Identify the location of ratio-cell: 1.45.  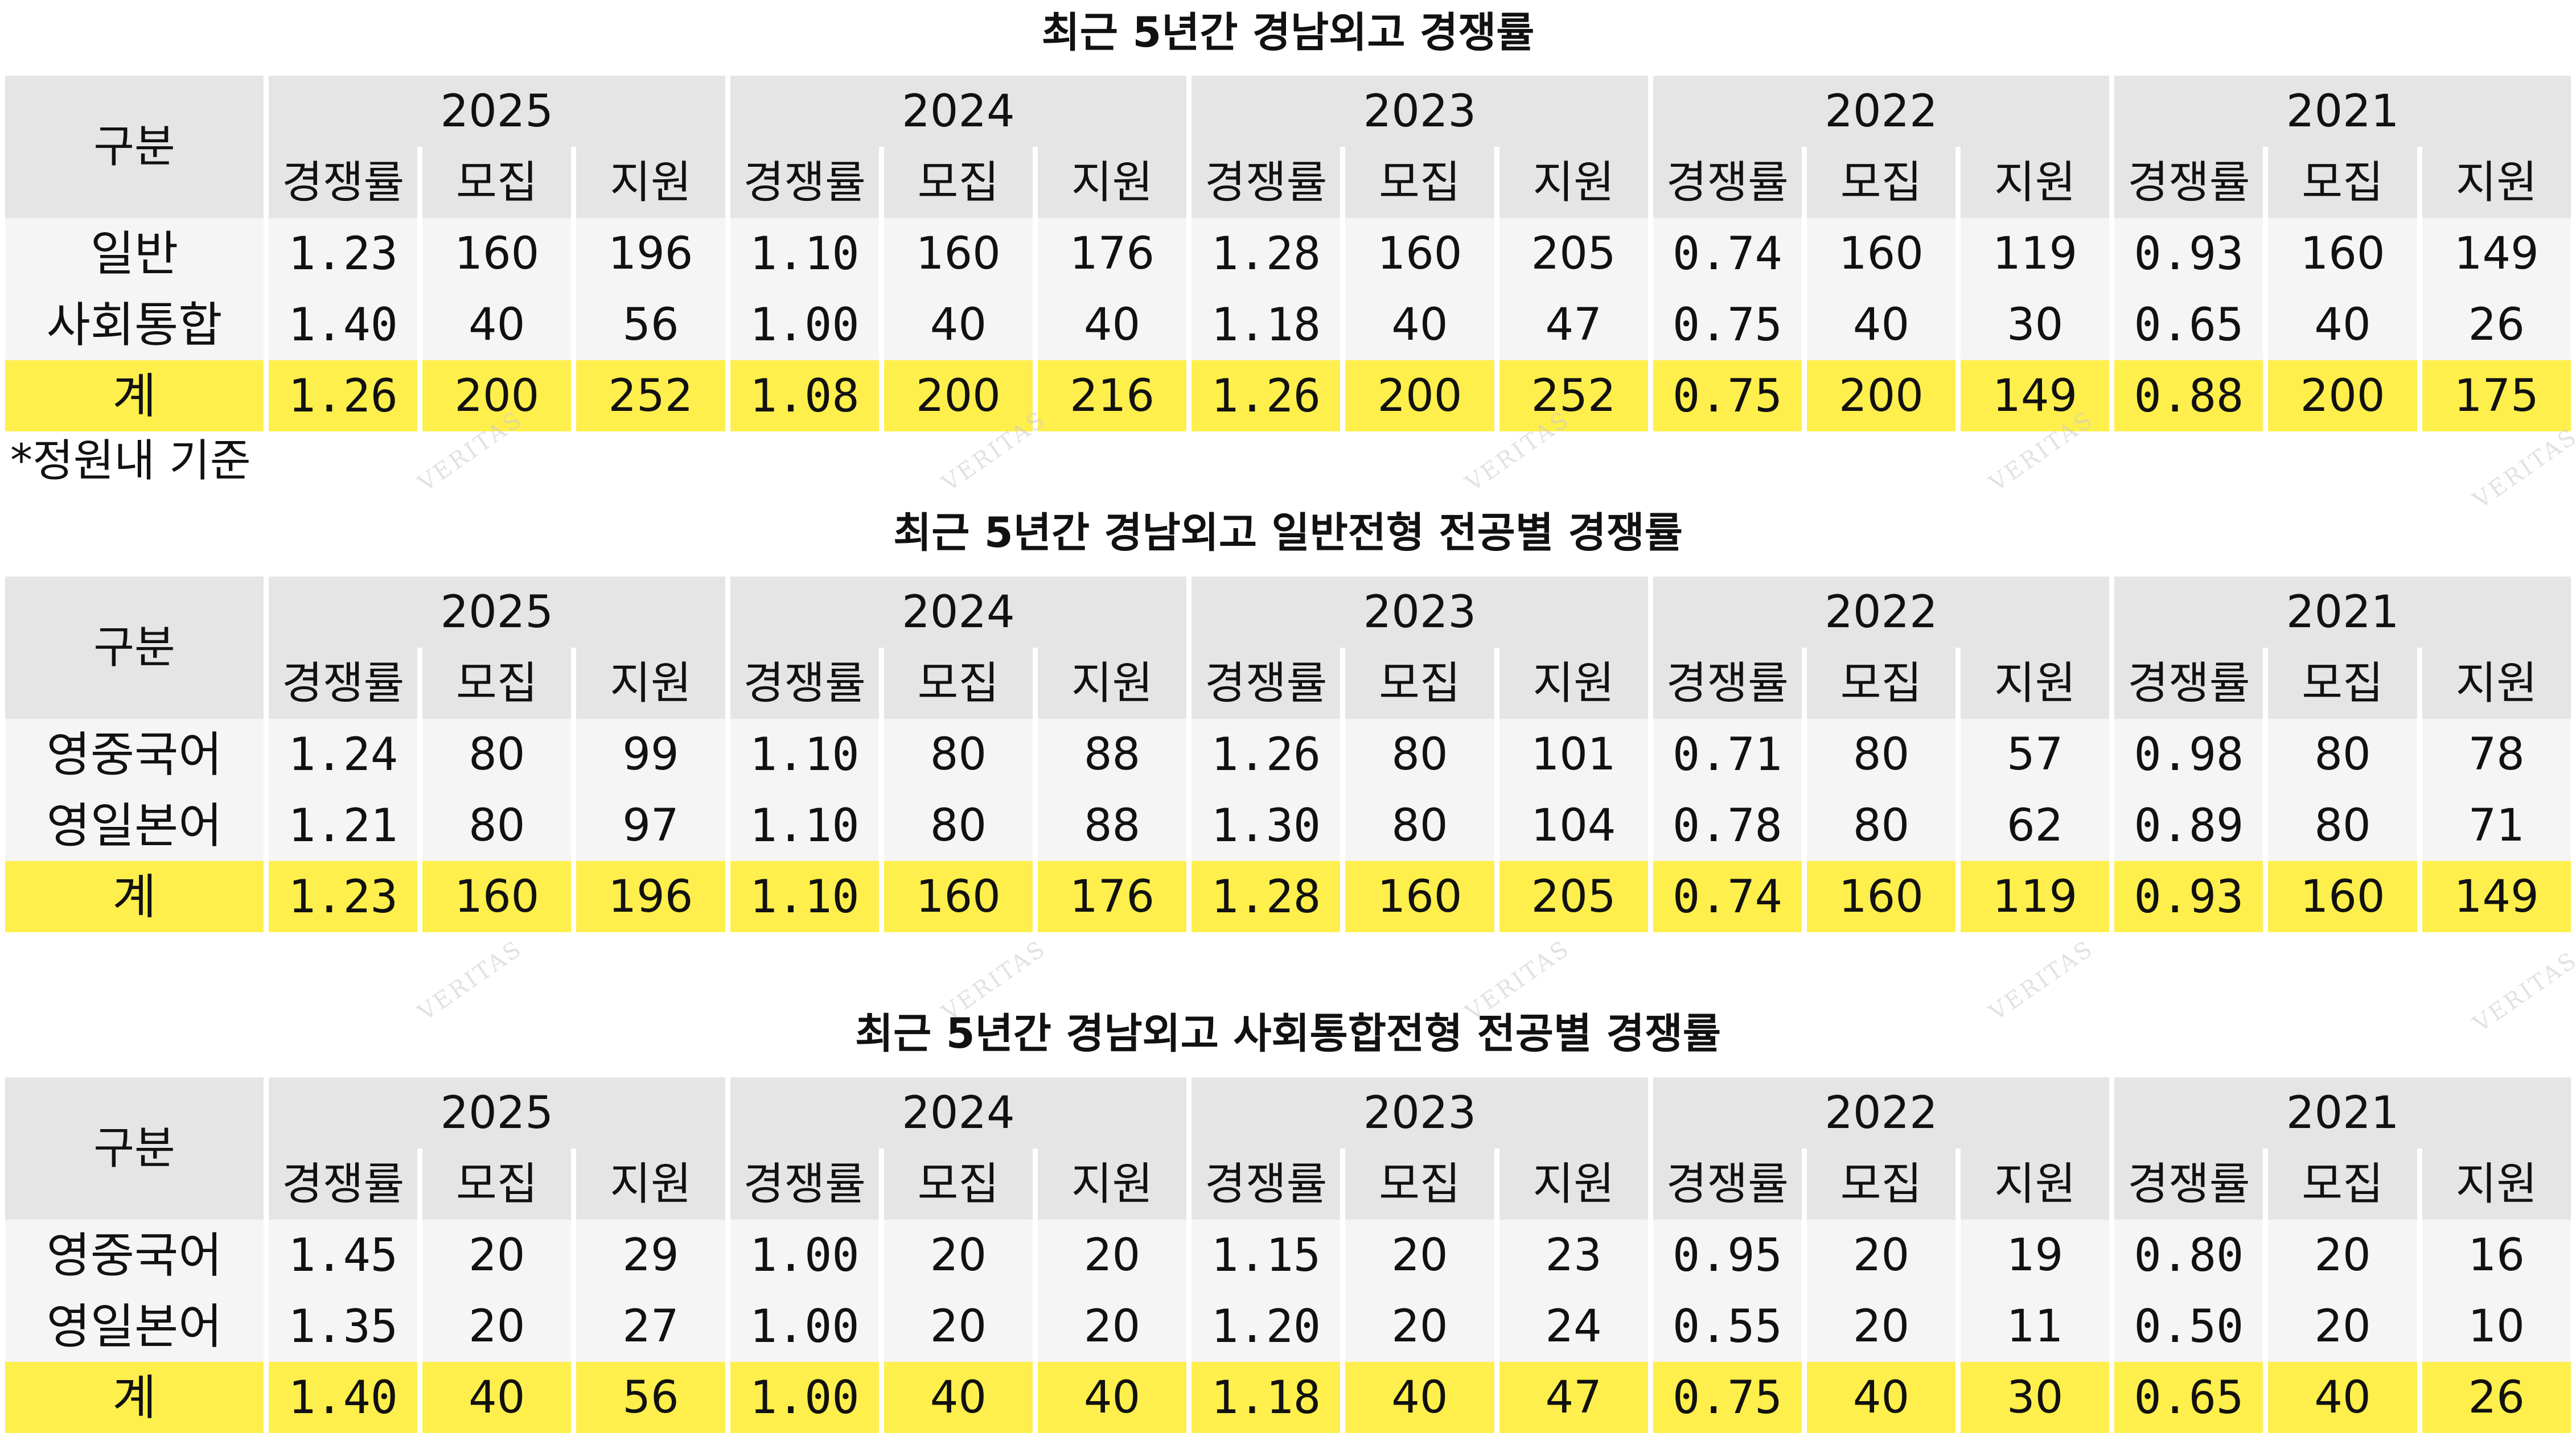
(343, 1255).